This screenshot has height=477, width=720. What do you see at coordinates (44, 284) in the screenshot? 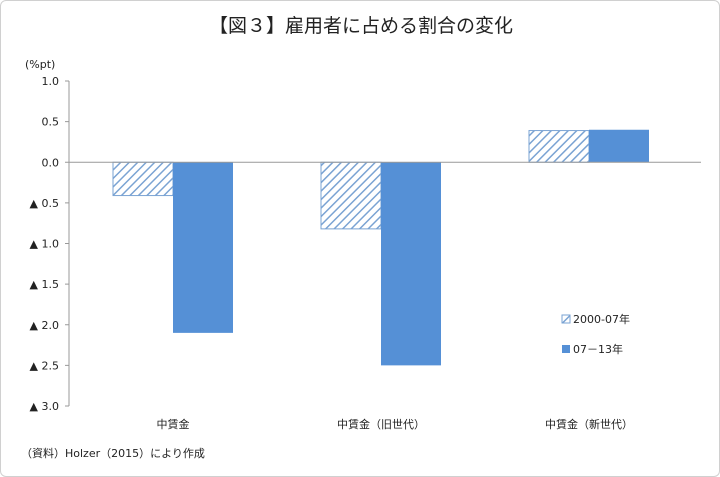
I see `y-tick-label: ▲ 1.5` at bounding box center [44, 284].